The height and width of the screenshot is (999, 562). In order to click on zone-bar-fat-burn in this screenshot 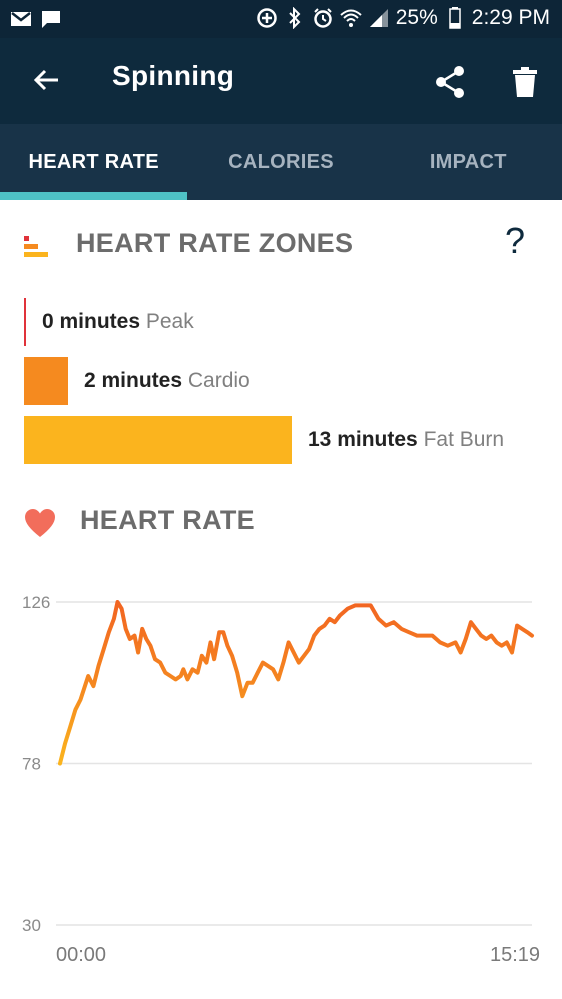, I will do `click(158, 440)`.